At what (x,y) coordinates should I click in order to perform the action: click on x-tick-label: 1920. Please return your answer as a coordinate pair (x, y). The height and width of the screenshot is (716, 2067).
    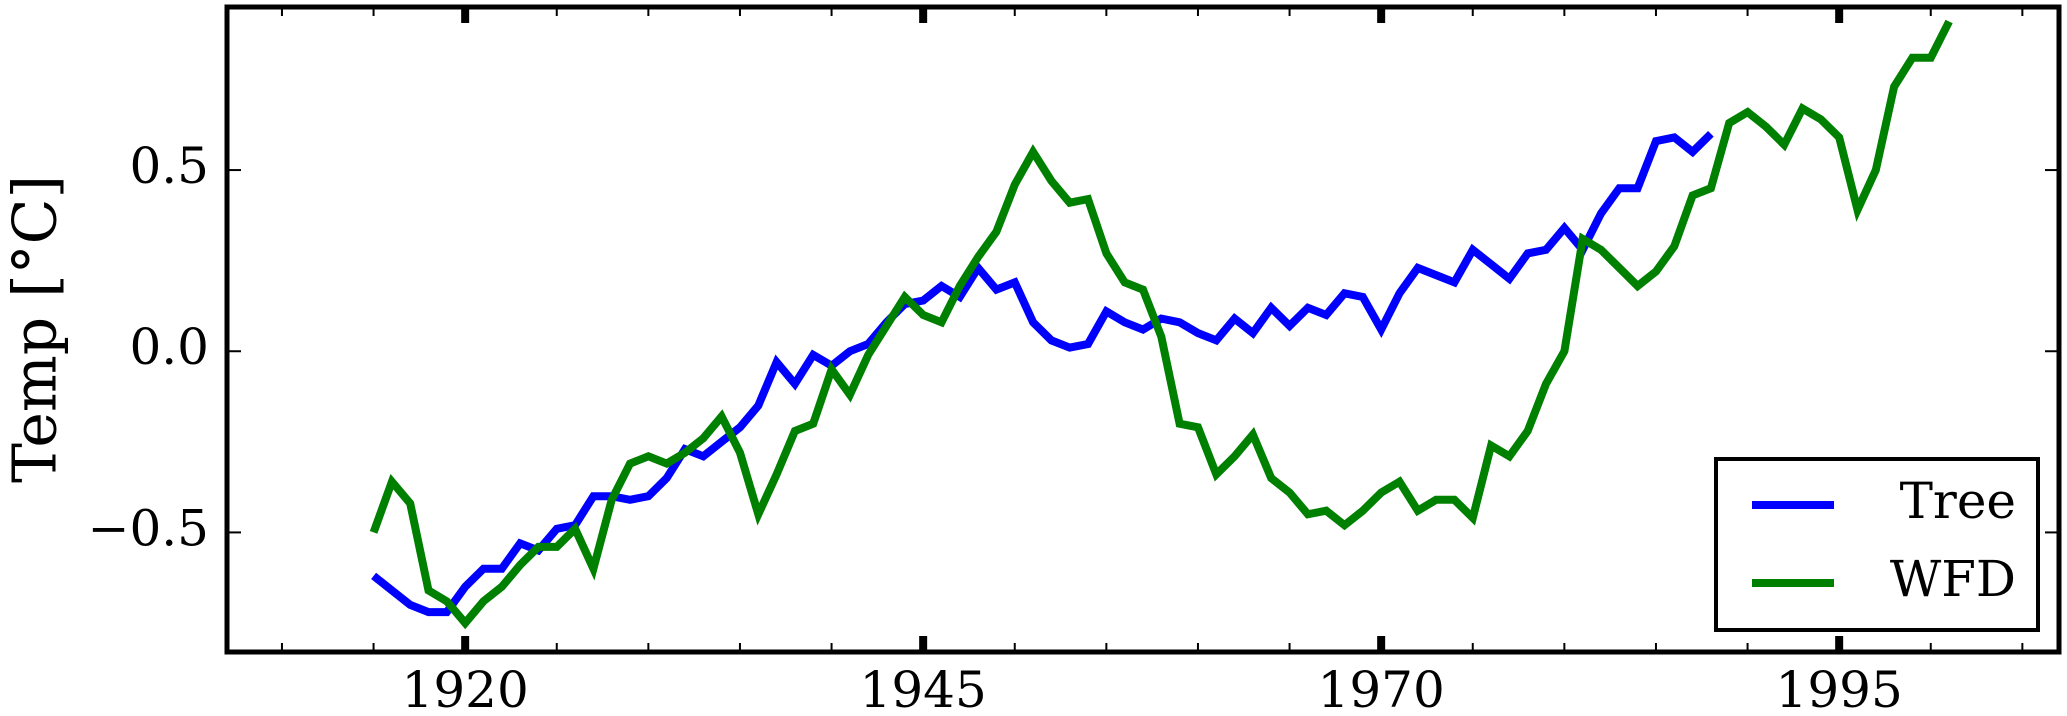
    Looking at the image, I should click on (465, 688).